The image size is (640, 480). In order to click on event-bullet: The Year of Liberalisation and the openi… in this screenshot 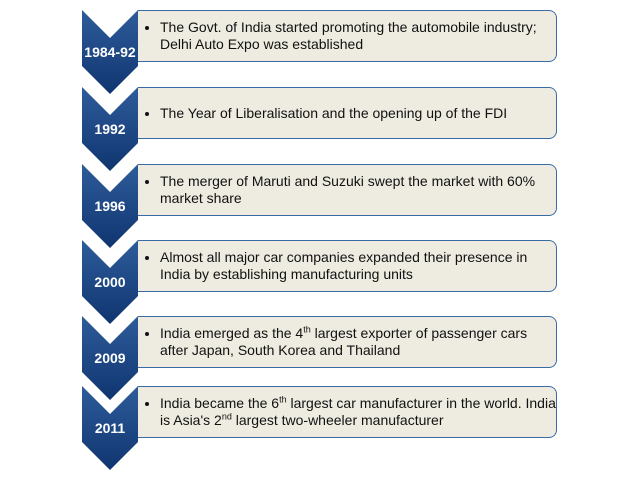, I will do `click(333, 113)`.